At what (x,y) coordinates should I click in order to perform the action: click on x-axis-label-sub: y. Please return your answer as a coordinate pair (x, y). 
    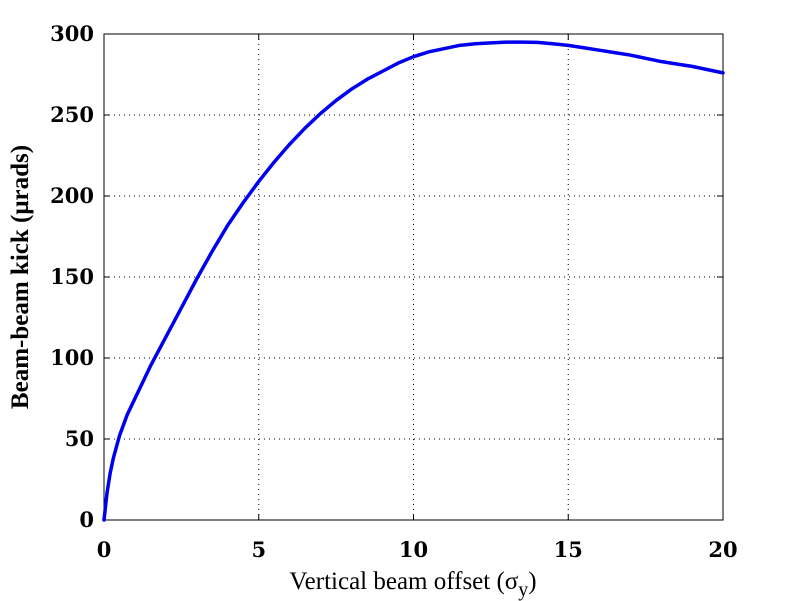
    Looking at the image, I should click on (523, 590).